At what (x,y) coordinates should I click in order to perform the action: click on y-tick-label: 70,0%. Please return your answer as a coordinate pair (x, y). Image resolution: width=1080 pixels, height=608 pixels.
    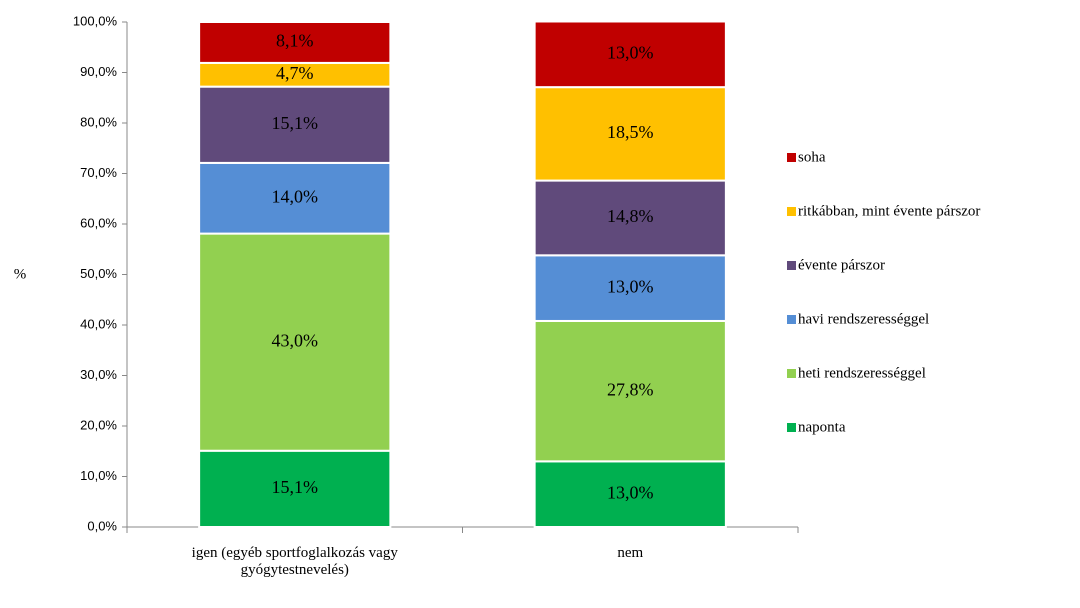
    Looking at the image, I should click on (98, 172).